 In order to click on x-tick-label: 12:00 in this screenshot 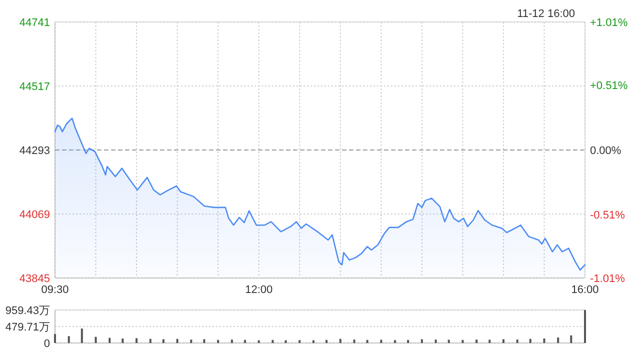, I will do `click(259, 290)`.